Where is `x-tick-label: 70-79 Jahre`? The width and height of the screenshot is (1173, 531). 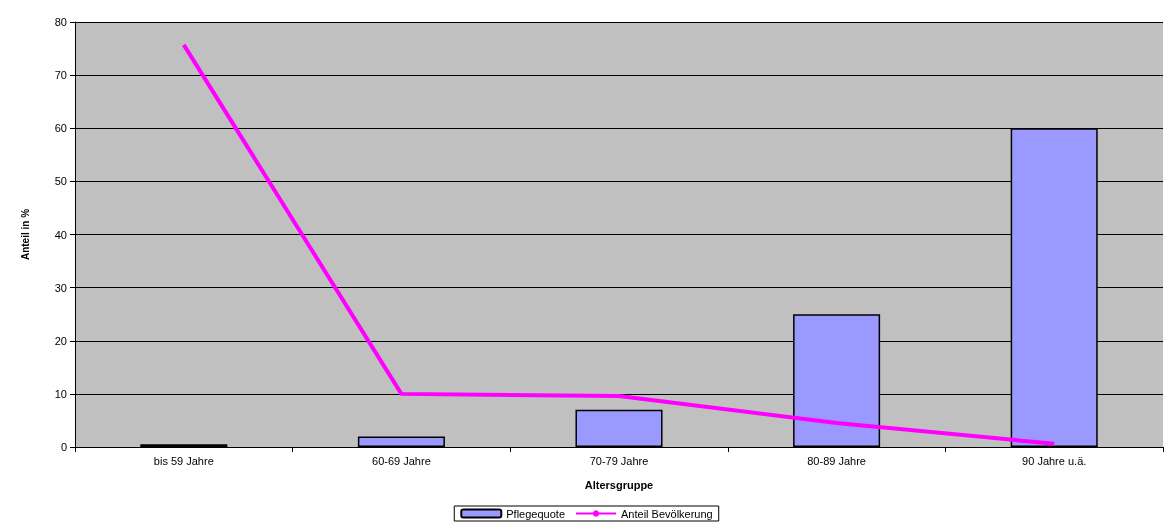 x-tick-label: 70-79 Jahre is located at coordinates (619, 460).